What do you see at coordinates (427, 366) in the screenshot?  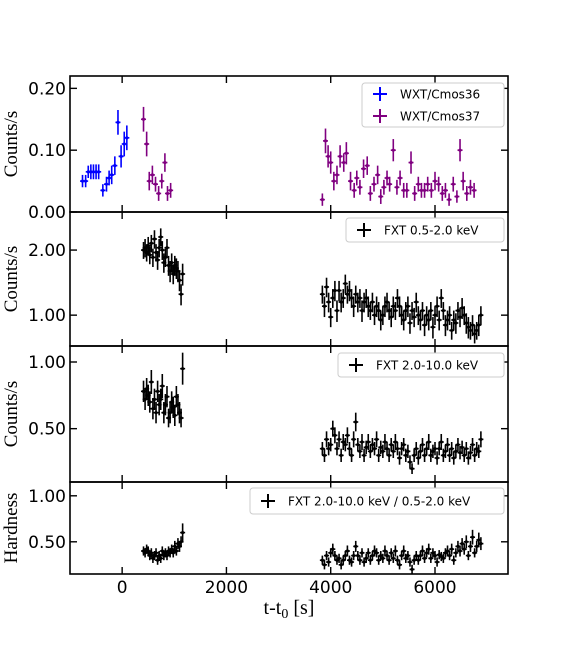 I see `legend-label: FXT 2.0-10.0 keV` at bounding box center [427, 366].